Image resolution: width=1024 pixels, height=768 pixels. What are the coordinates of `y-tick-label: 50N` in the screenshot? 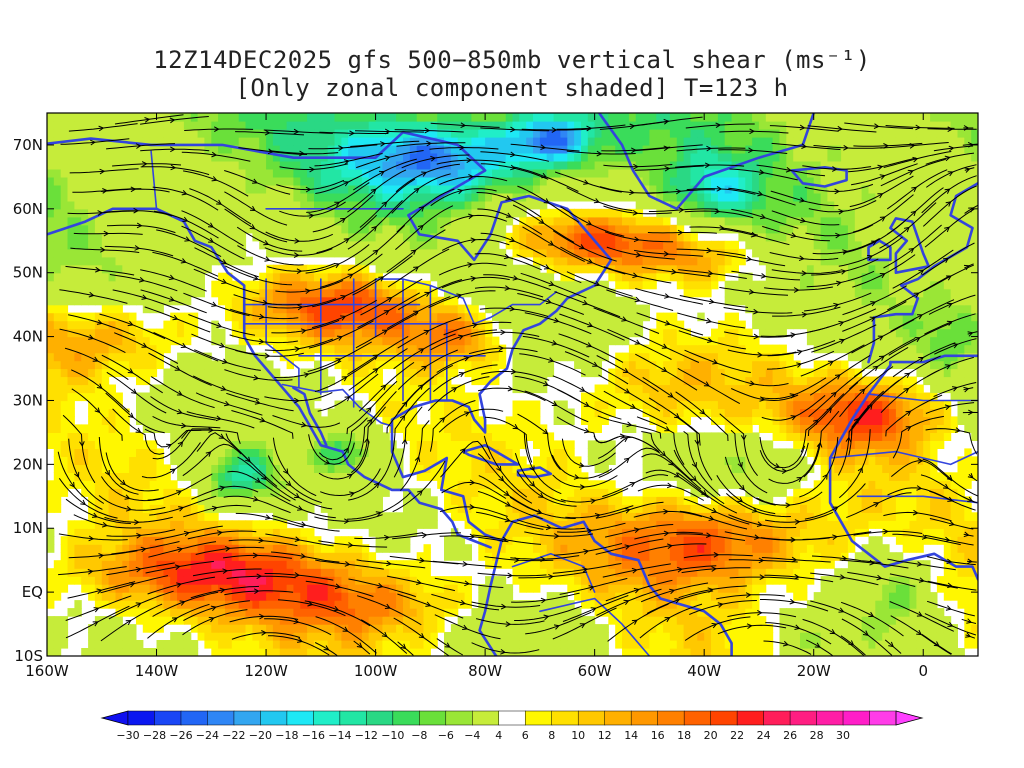 It's located at (28, 273).